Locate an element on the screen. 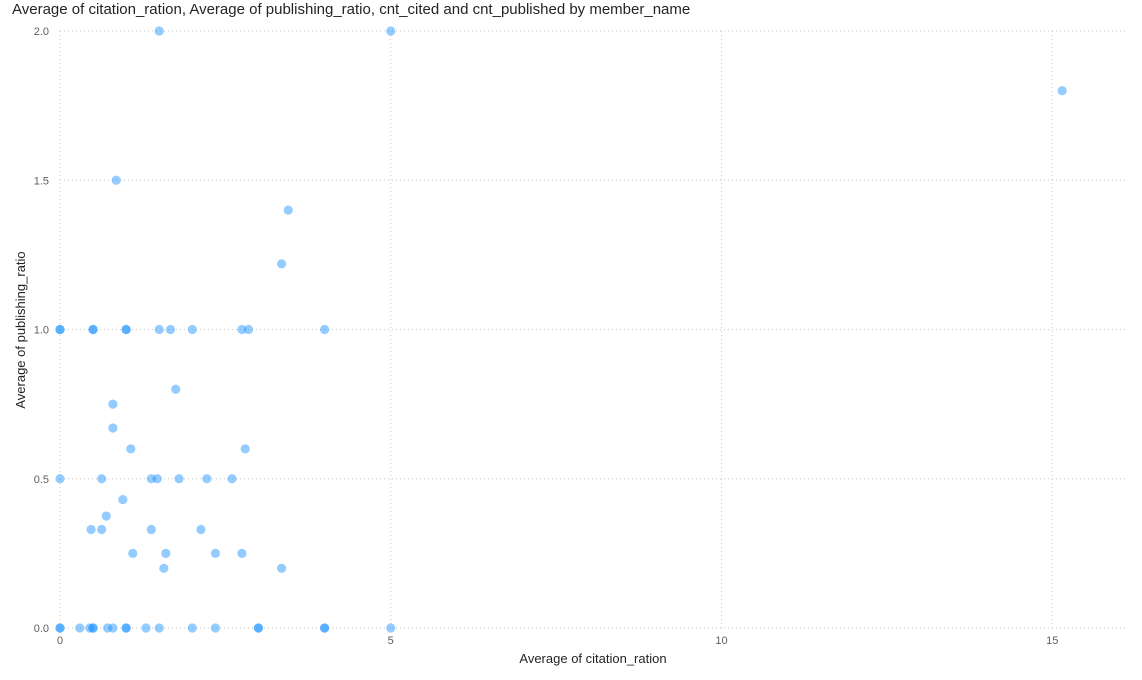  y-tick-label: 1.5 is located at coordinates (41, 181).